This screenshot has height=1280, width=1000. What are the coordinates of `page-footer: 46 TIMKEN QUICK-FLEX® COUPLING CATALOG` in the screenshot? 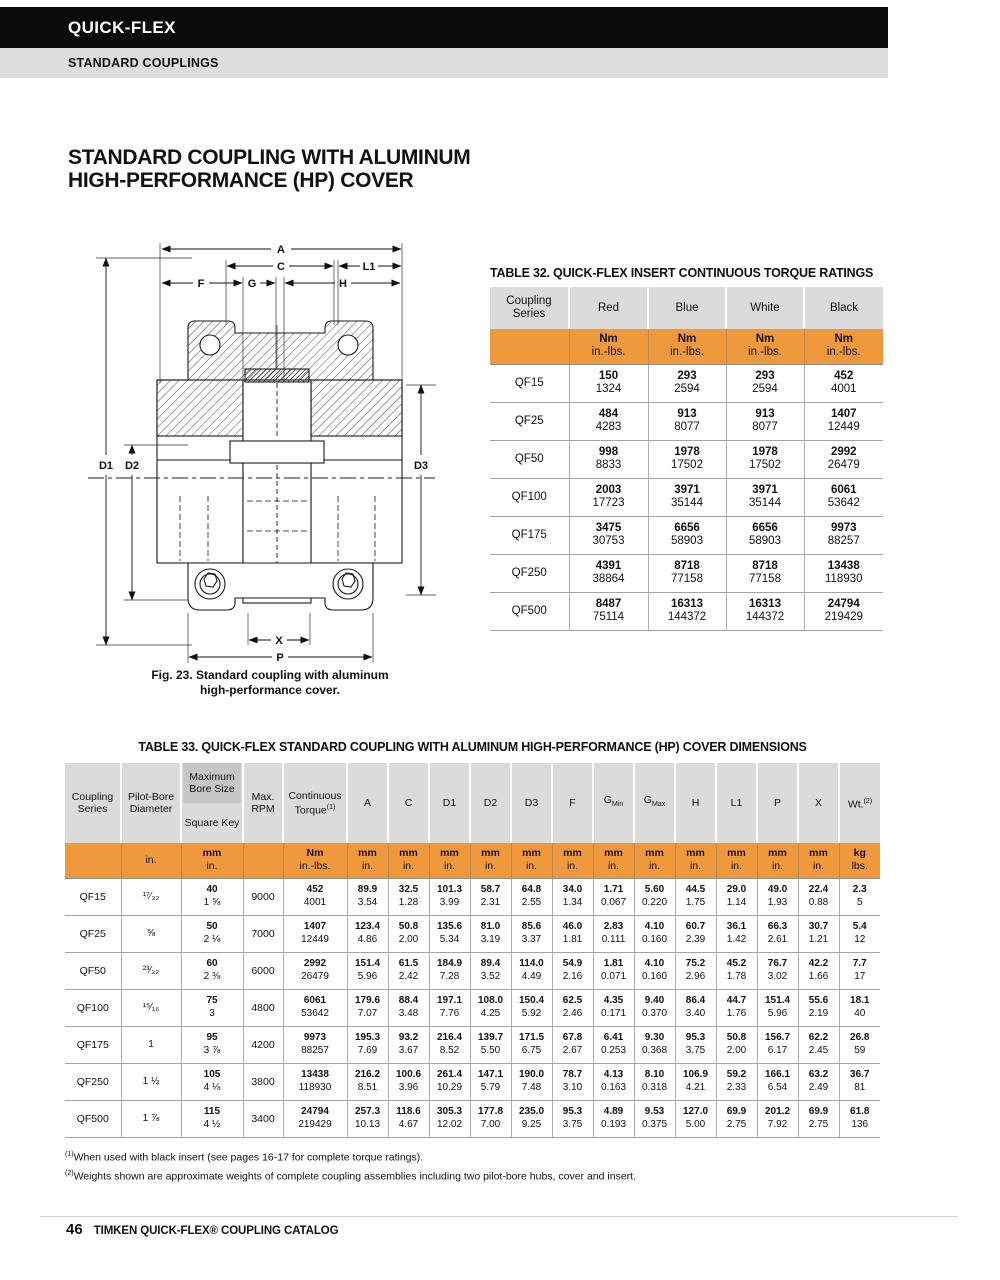 It's located at (202, 1229).